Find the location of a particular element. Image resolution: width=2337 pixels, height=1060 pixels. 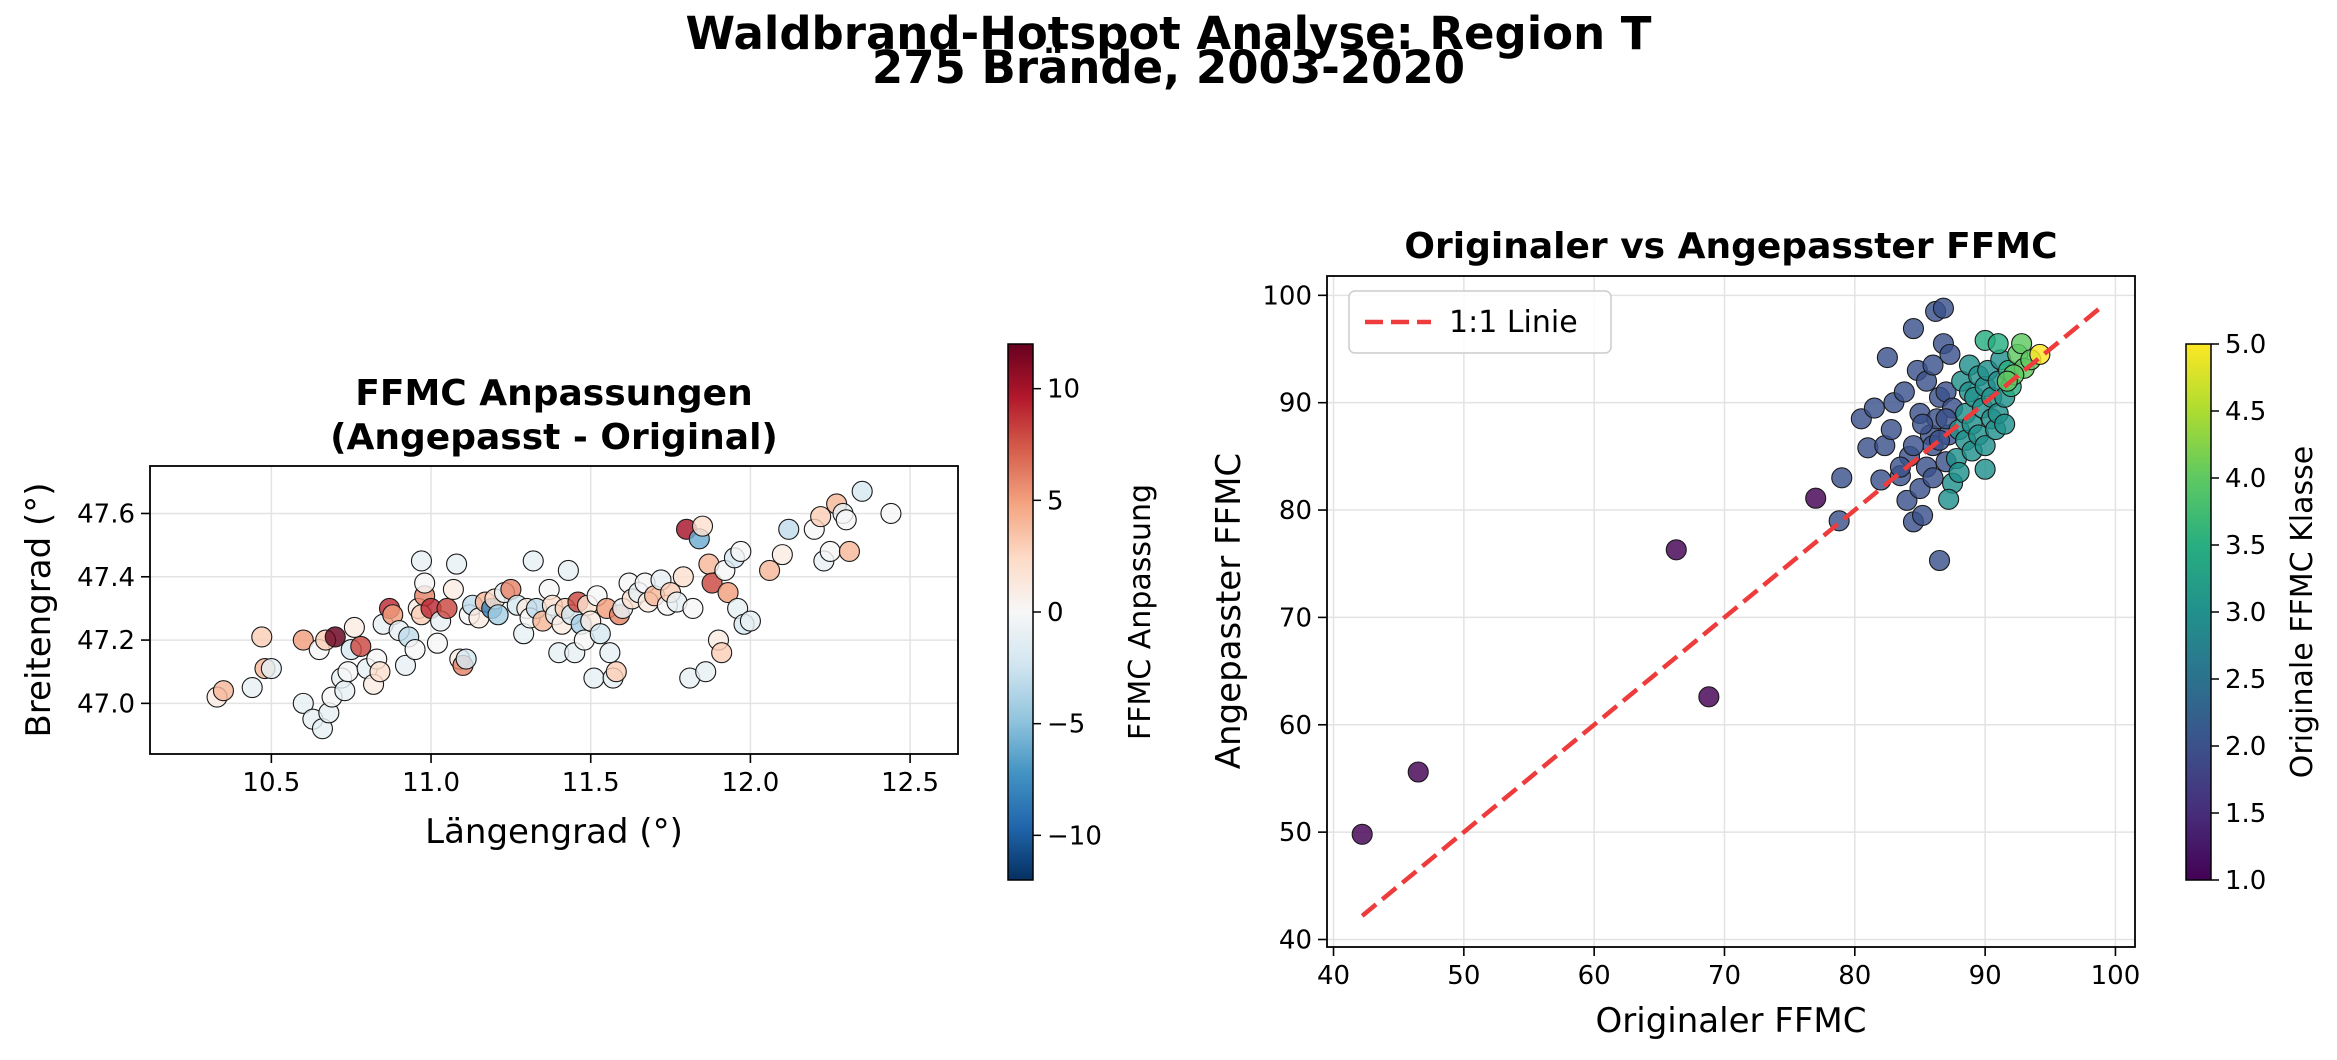

class-colorbar-label: Originale FFMC Klasse is located at coordinates (2302, 612).